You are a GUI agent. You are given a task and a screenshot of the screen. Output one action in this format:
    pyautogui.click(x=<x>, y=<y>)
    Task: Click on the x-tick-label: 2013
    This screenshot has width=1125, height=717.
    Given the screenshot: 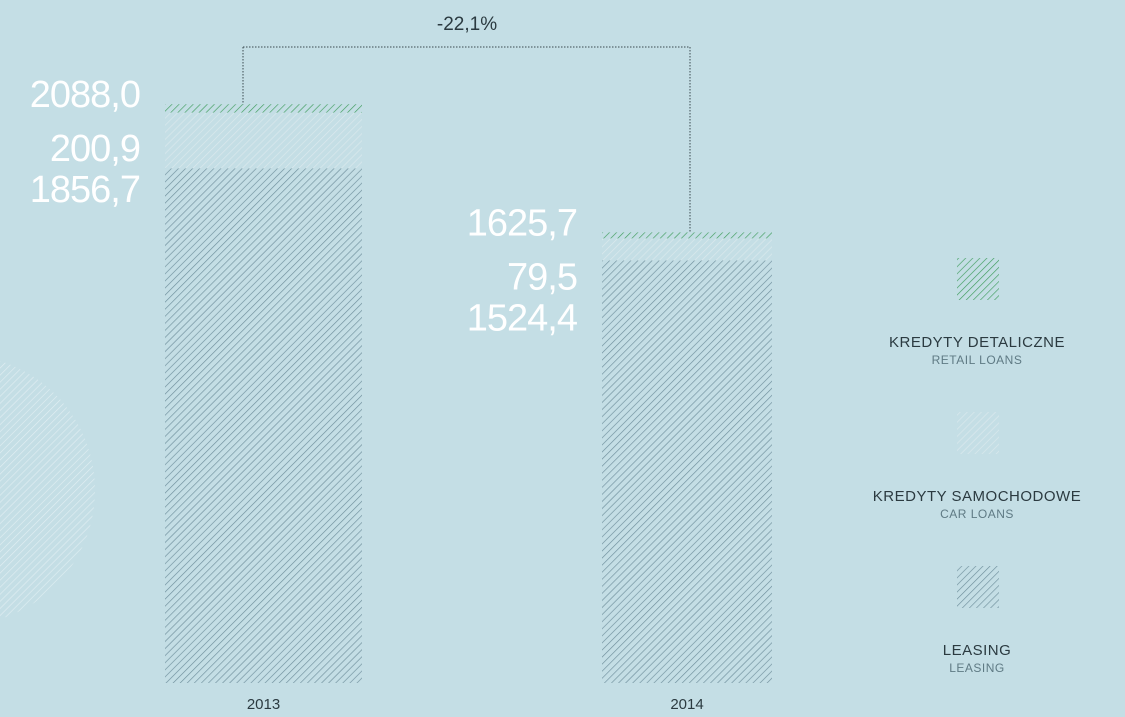 What is the action you would take?
    pyautogui.click(x=263, y=704)
    